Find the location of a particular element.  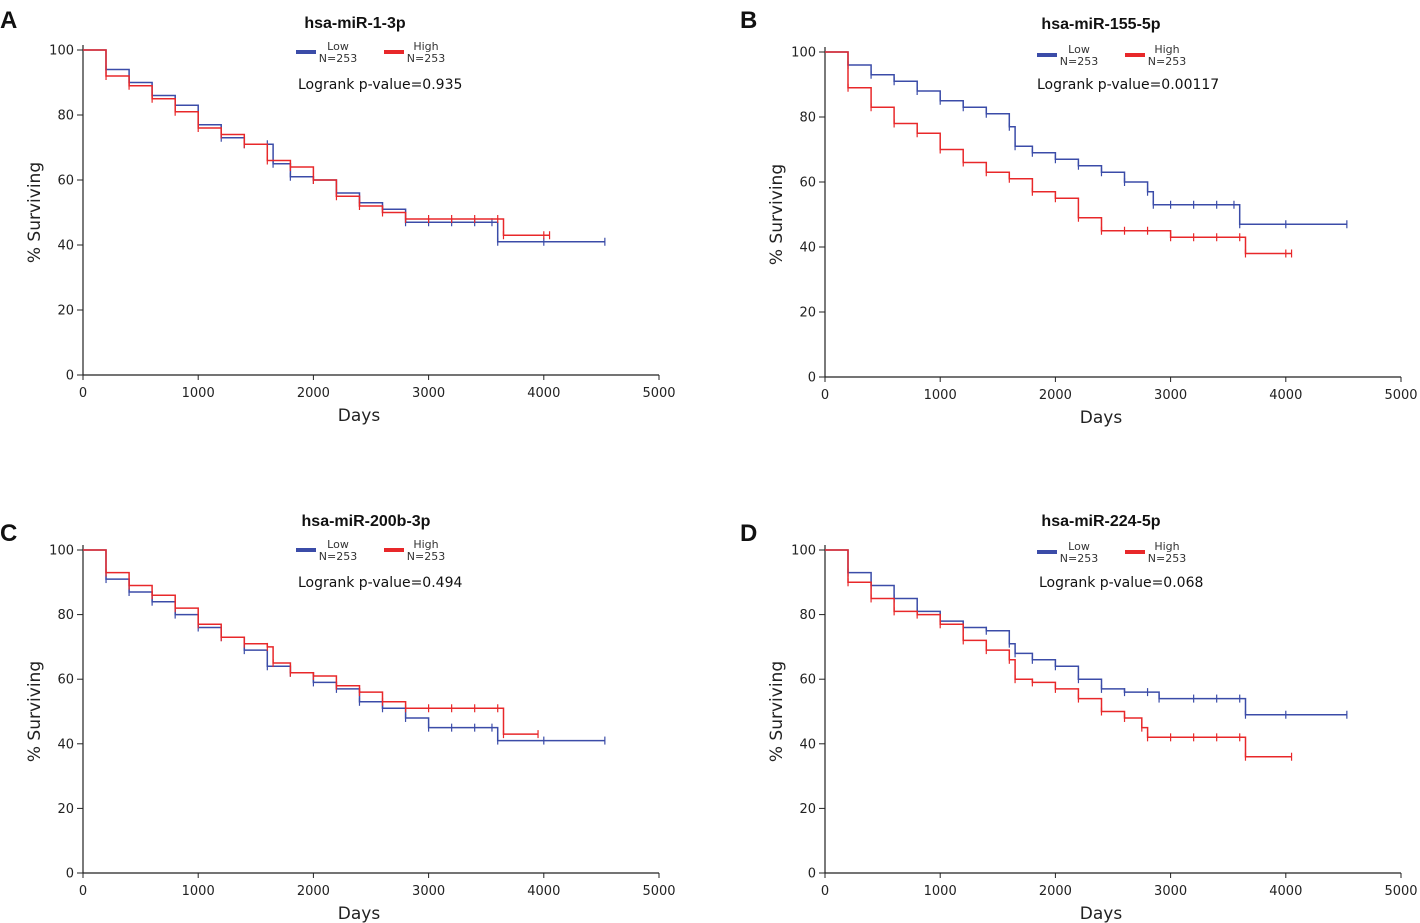

panel-letter: D is located at coordinates (748, 533).